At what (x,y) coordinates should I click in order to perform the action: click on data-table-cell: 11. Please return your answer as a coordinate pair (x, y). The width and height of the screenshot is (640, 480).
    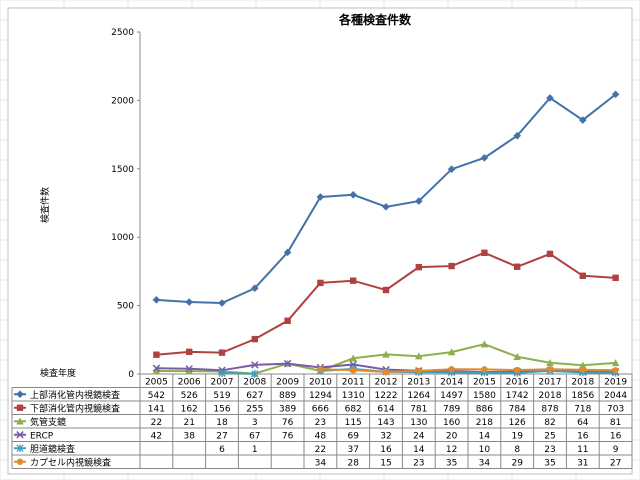
    Looking at the image, I should click on (582, 450).